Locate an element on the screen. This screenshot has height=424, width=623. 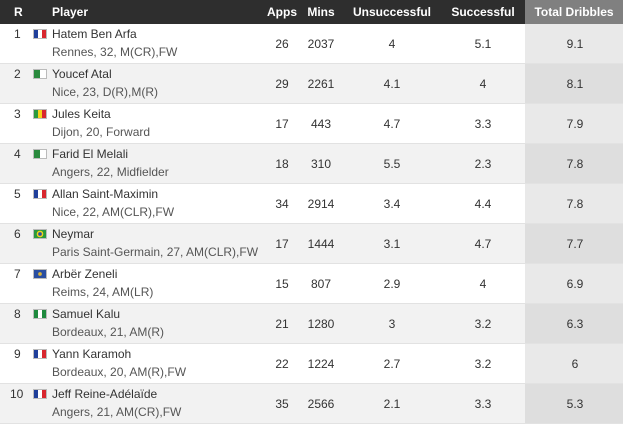
header-mins: Mins is located at coordinates (321, 12).